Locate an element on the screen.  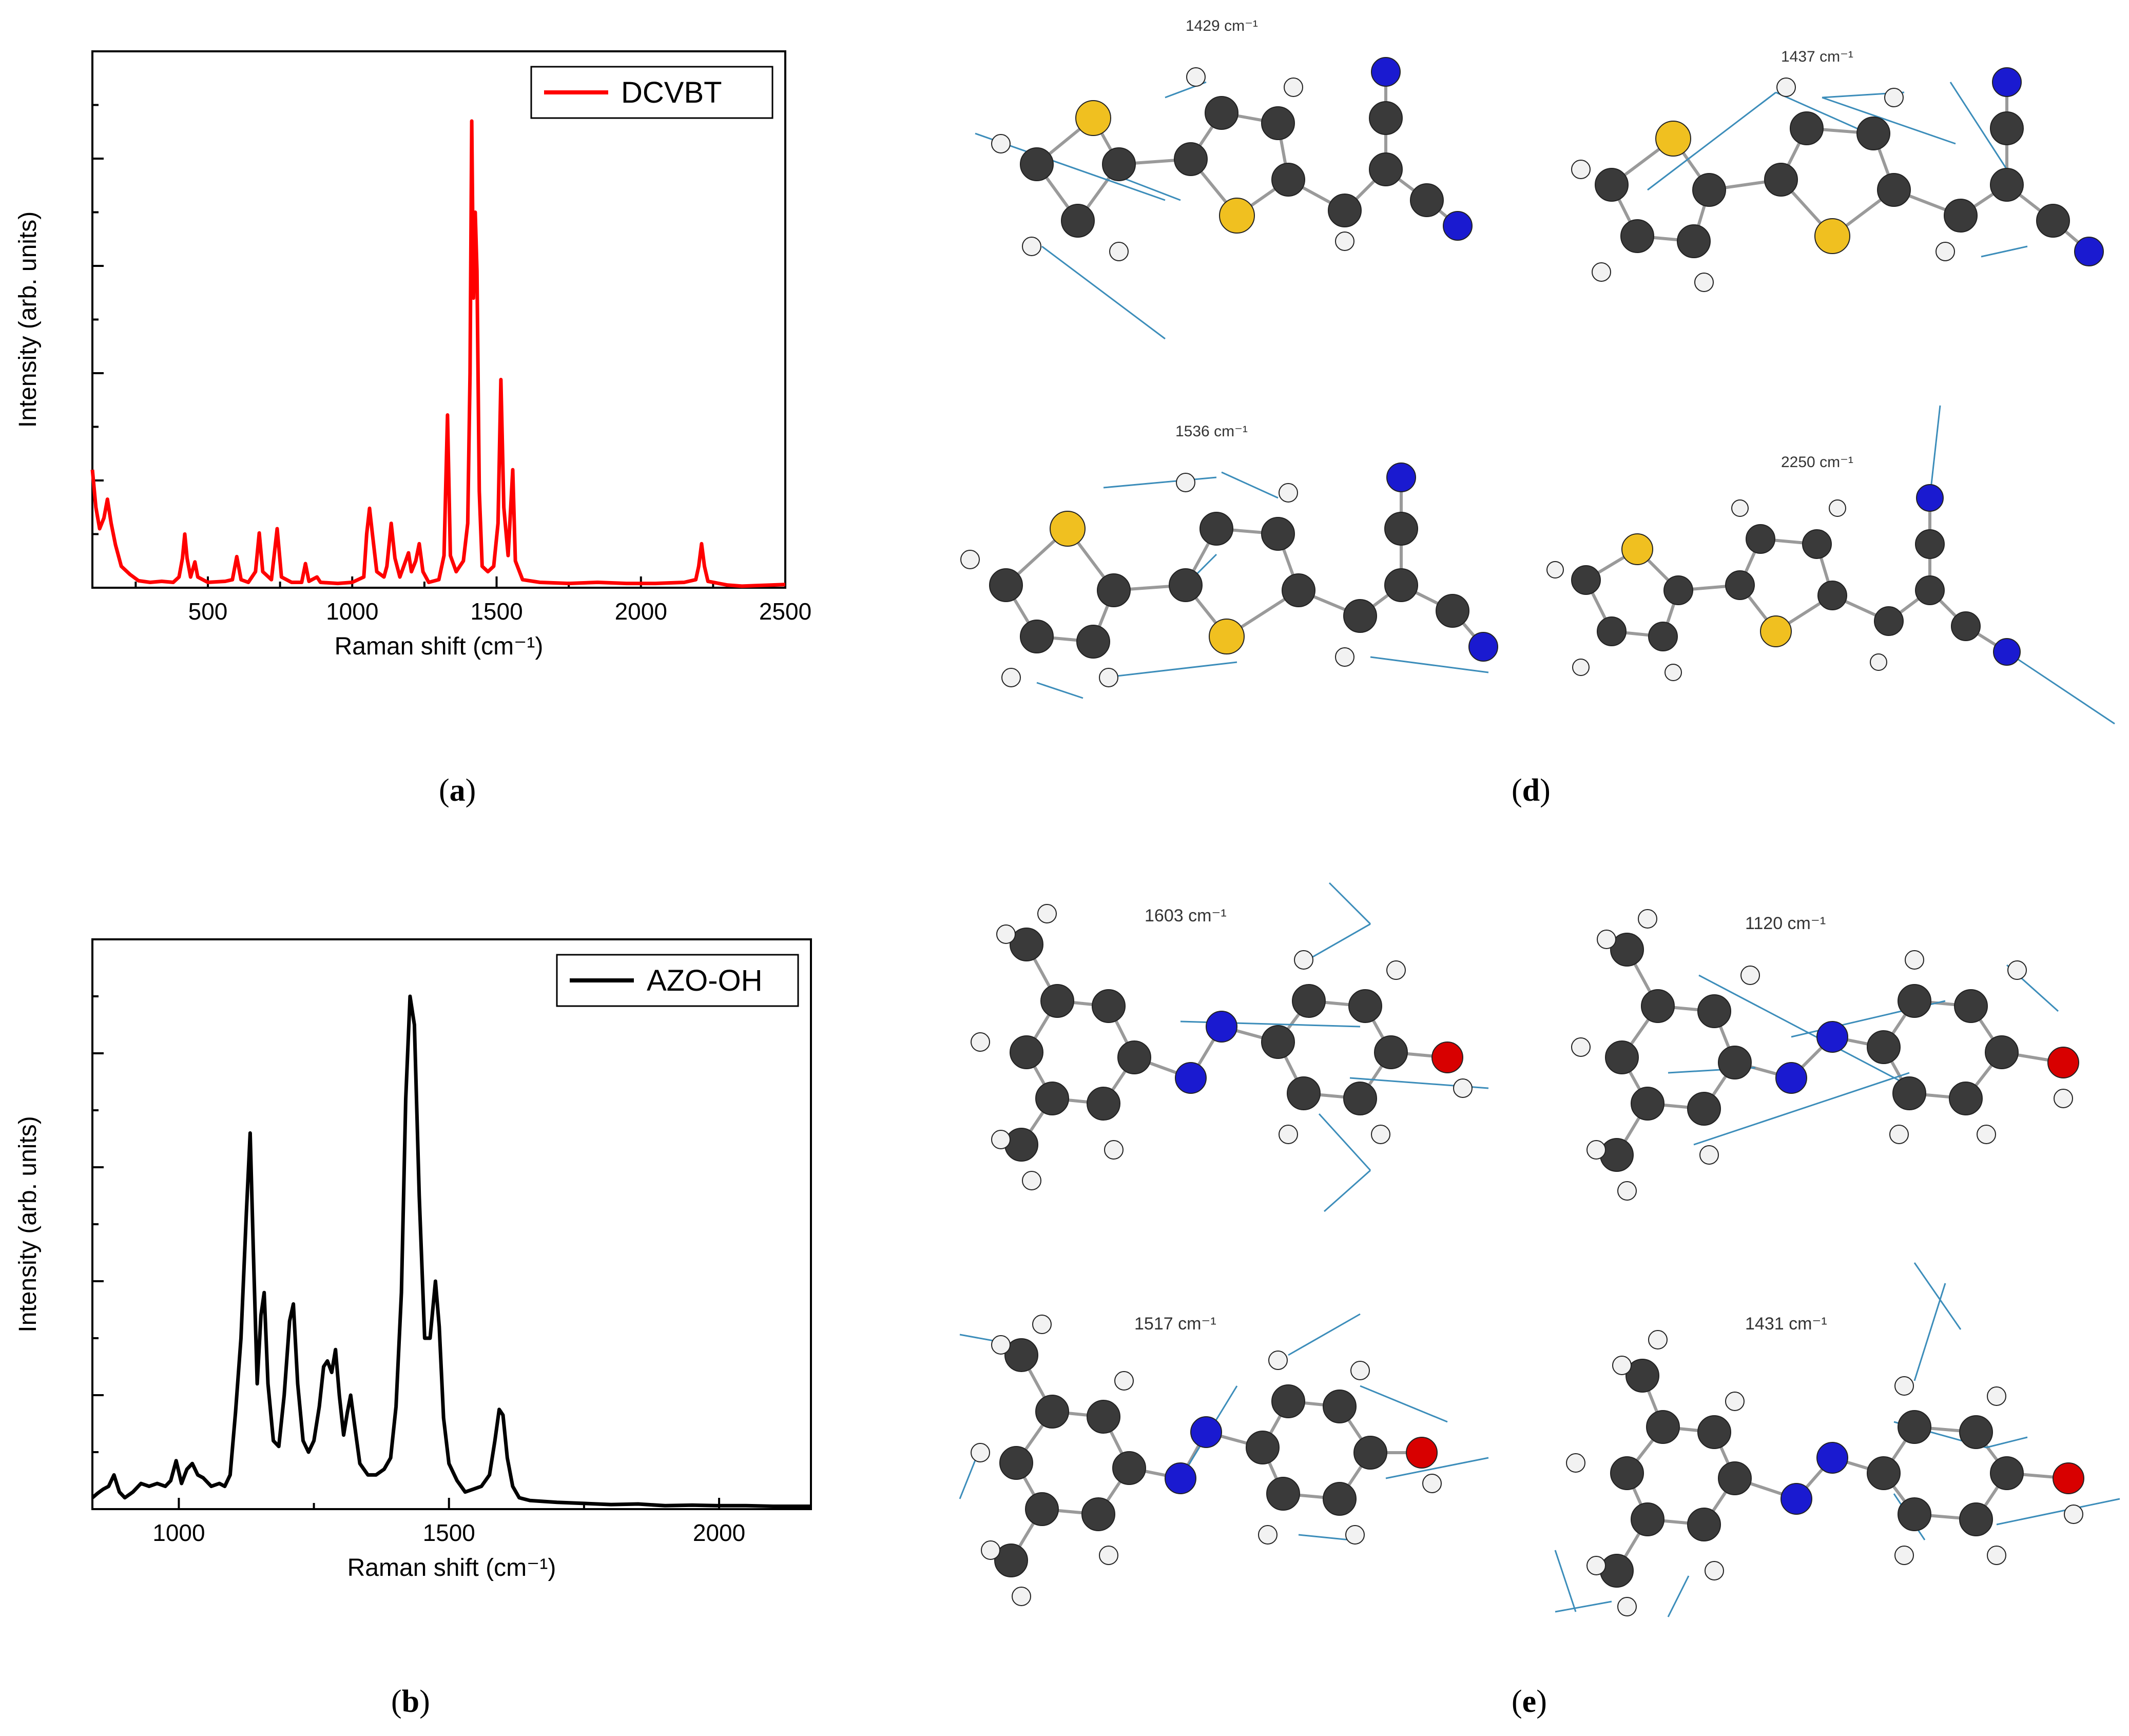
panel-label-b: (b) is located at coordinates (410, 1701).